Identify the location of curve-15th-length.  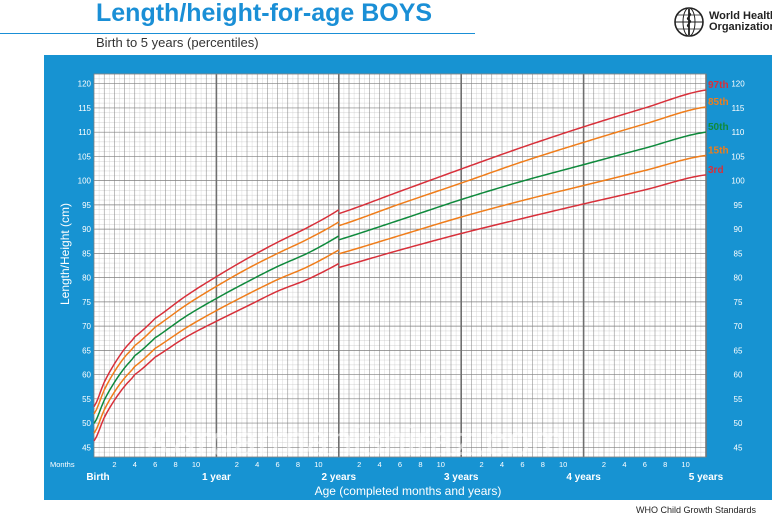
(216, 341).